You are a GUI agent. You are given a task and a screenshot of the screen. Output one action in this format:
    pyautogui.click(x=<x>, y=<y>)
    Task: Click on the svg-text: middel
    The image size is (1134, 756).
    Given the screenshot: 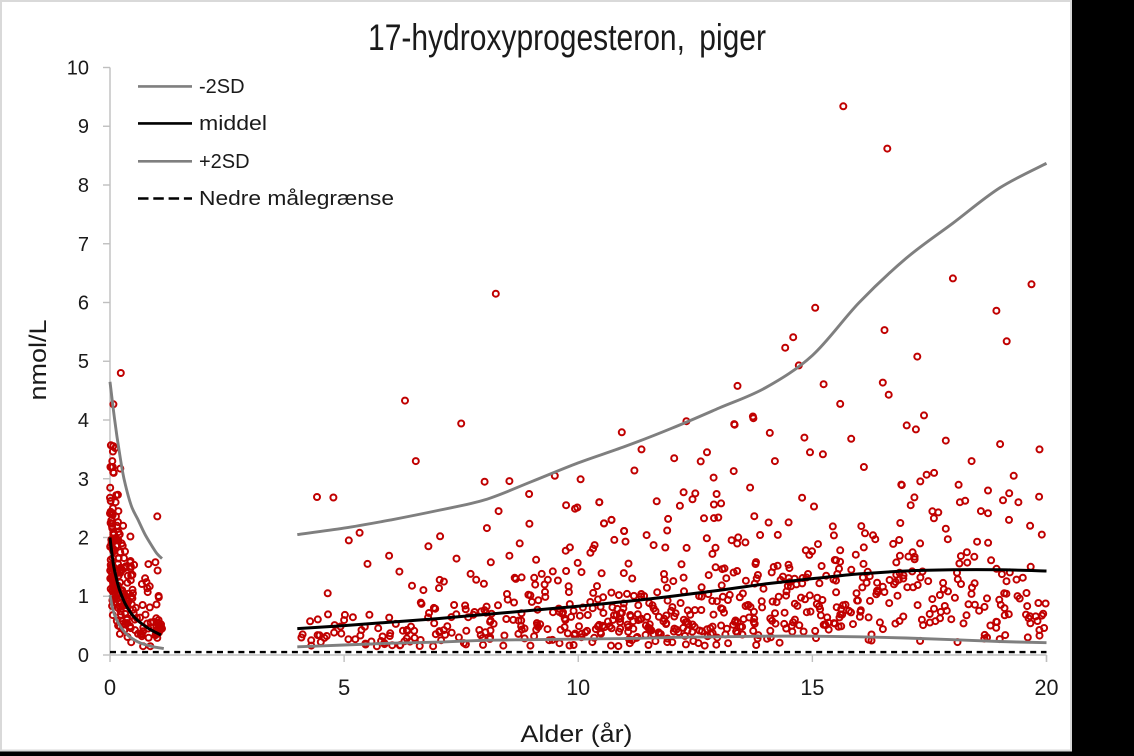 What is the action you would take?
    pyautogui.click(x=233, y=124)
    